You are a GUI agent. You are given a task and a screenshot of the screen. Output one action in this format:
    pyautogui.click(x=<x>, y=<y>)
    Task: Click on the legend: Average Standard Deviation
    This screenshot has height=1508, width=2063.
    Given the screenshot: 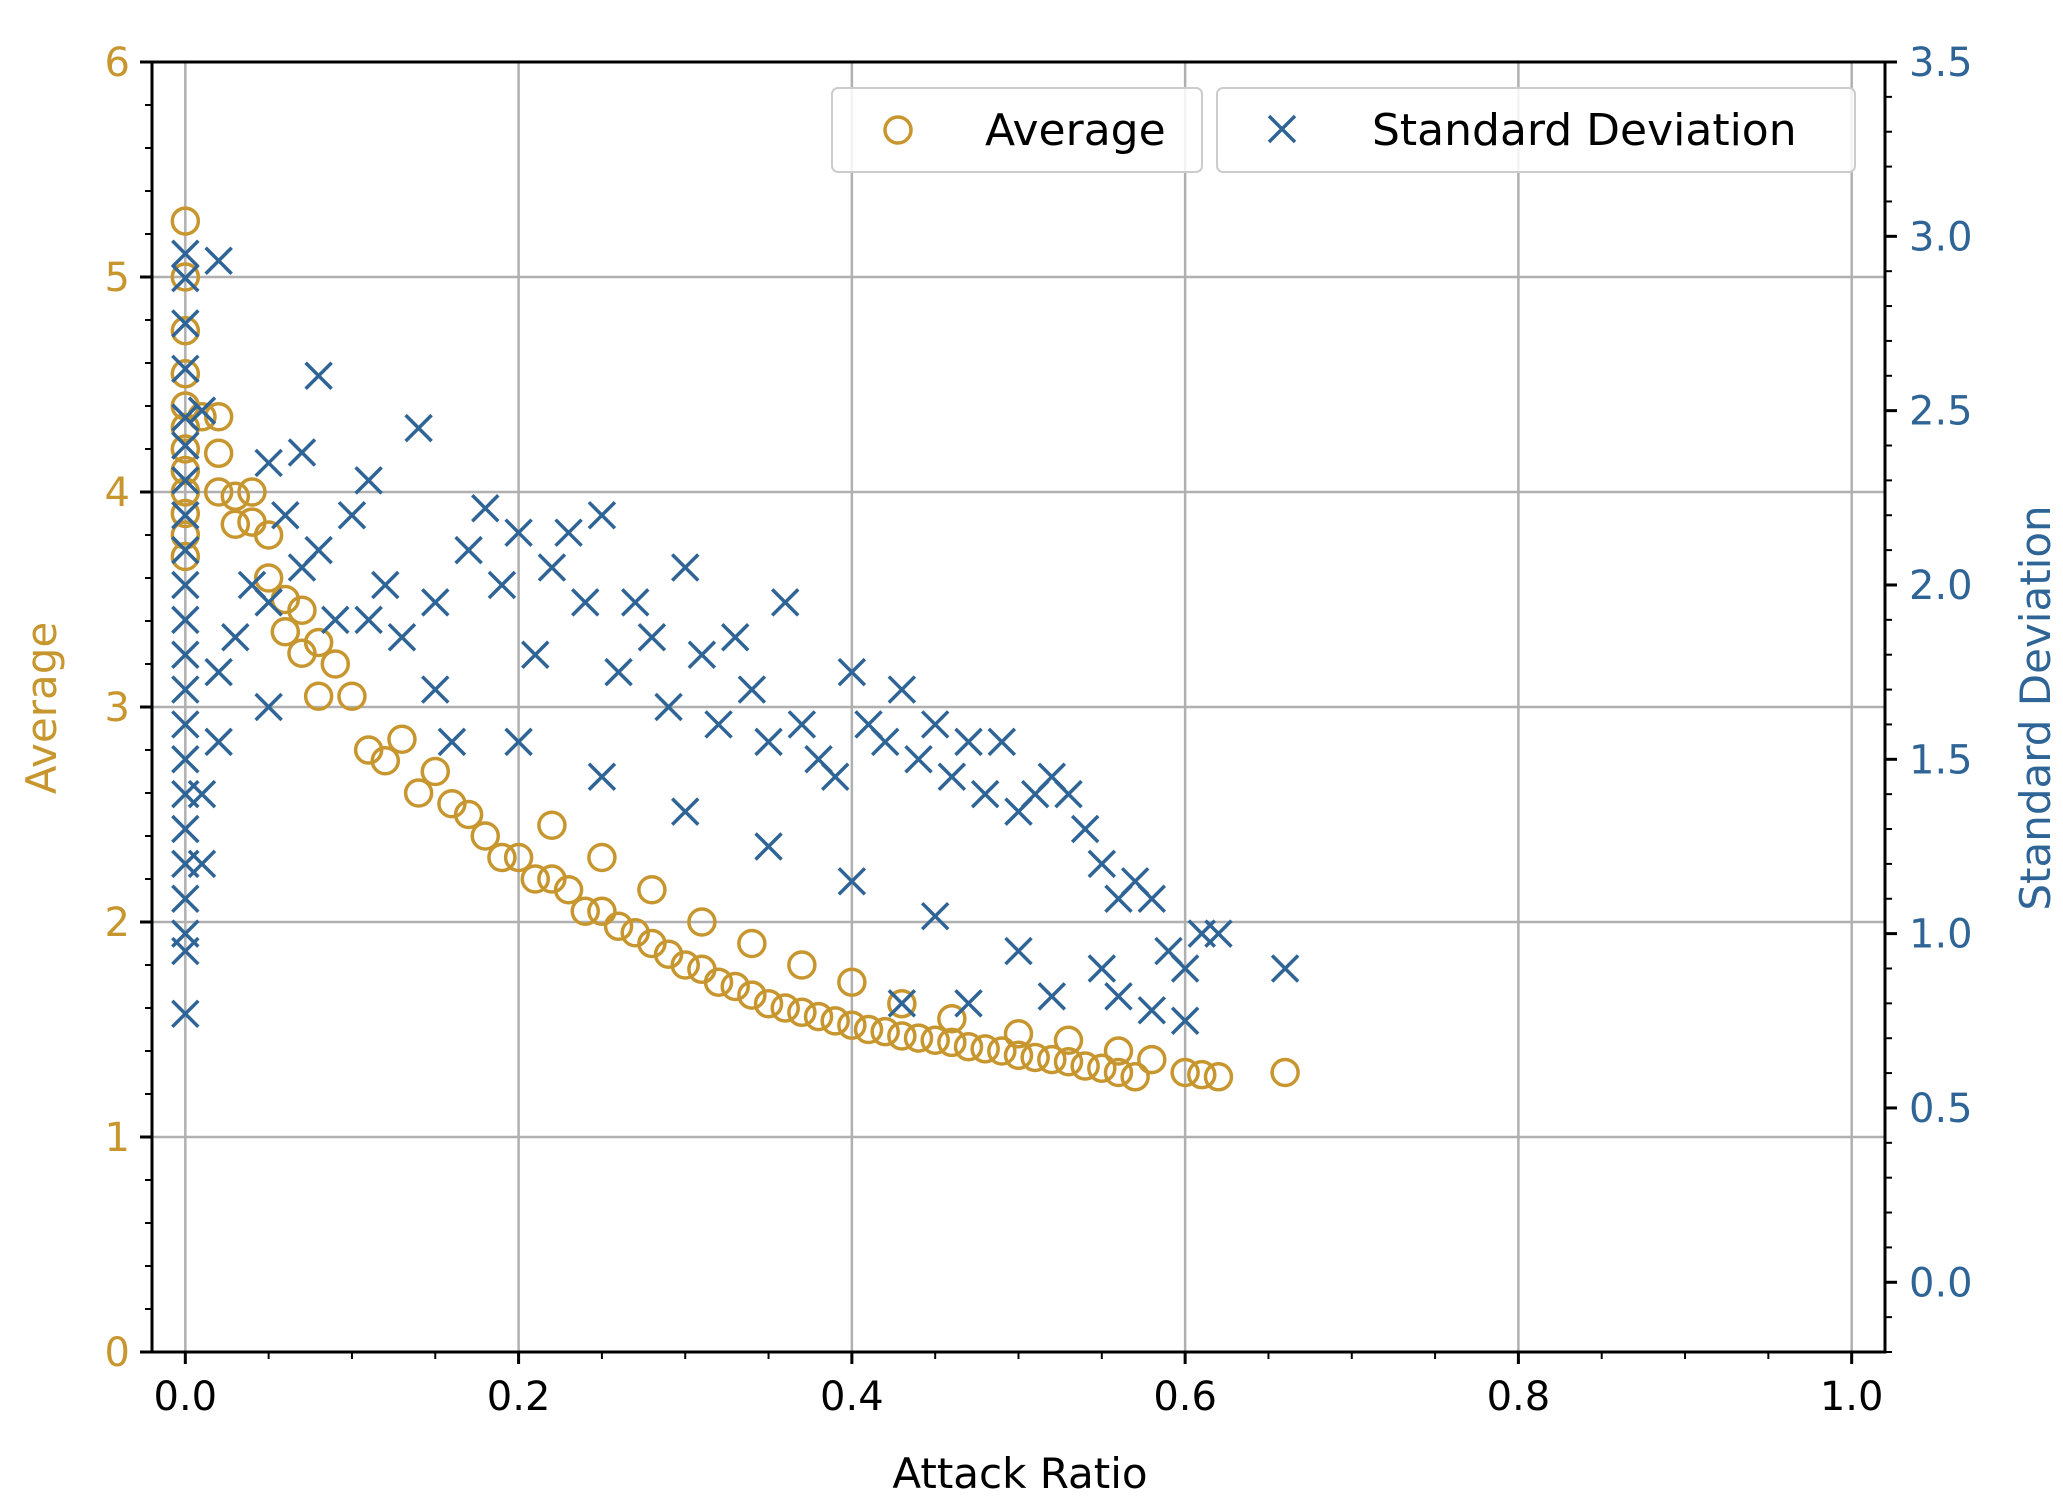 What is the action you would take?
    pyautogui.click(x=1343, y=130)
    